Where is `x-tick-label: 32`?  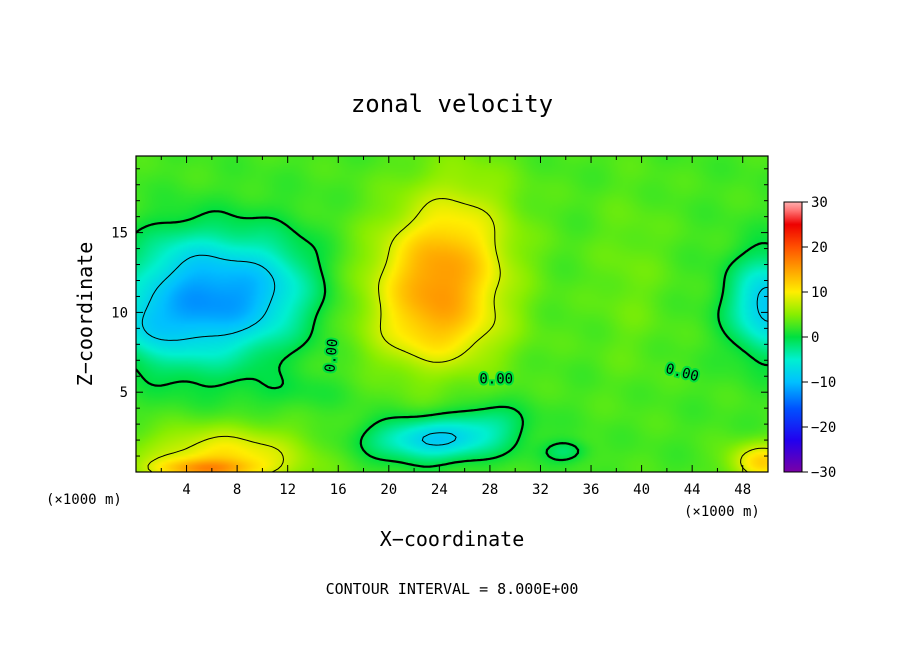 x-tick-label: 32 is located at coordinates (540, 490).